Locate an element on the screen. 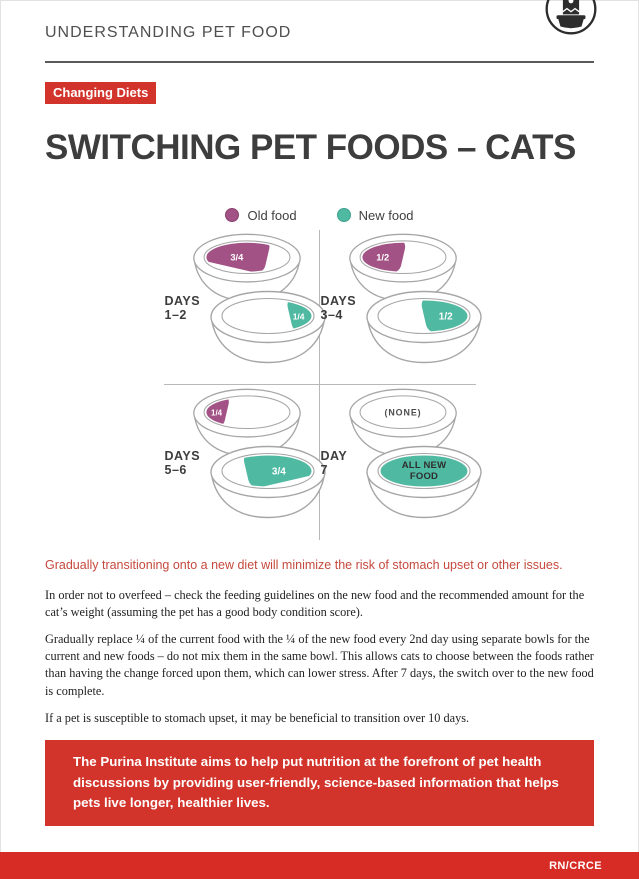 The height and width of the screenshot is (879, 639). day-label: DAYS 3–4 is located at coordinates (338, 307).